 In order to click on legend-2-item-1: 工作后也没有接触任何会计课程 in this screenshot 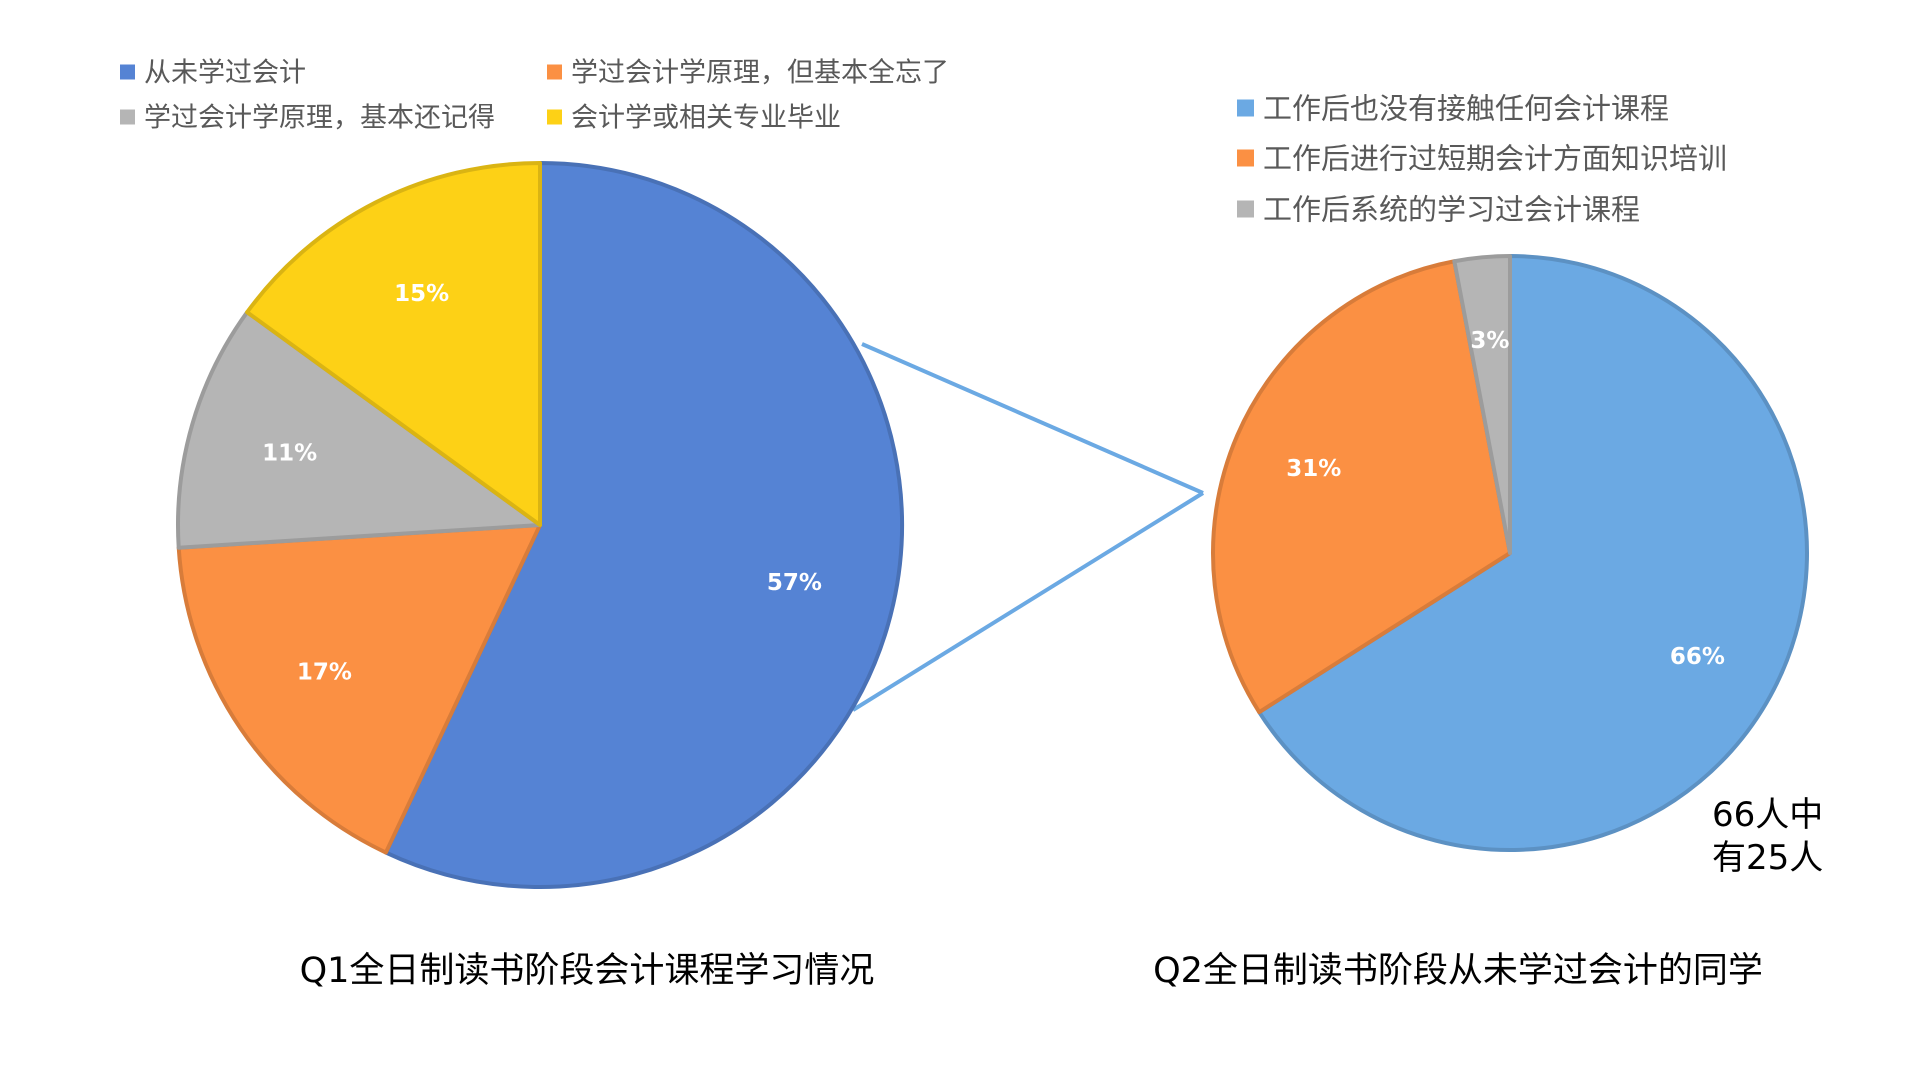, I will do `click(1466, 108)`.